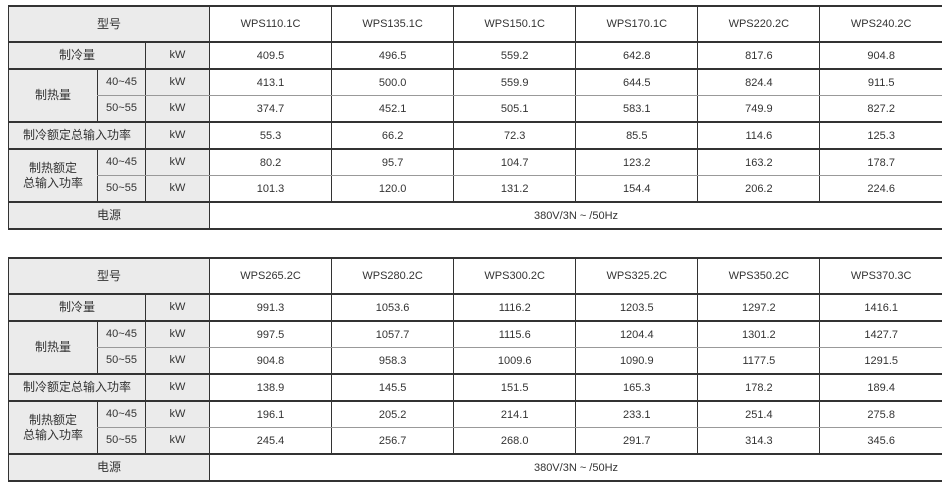 This screenshot has height=482, width=950. Describe the element at coordinates (392, 388) in the screenshot. I see `cooling-rated-input-value: 145.5` at that location.